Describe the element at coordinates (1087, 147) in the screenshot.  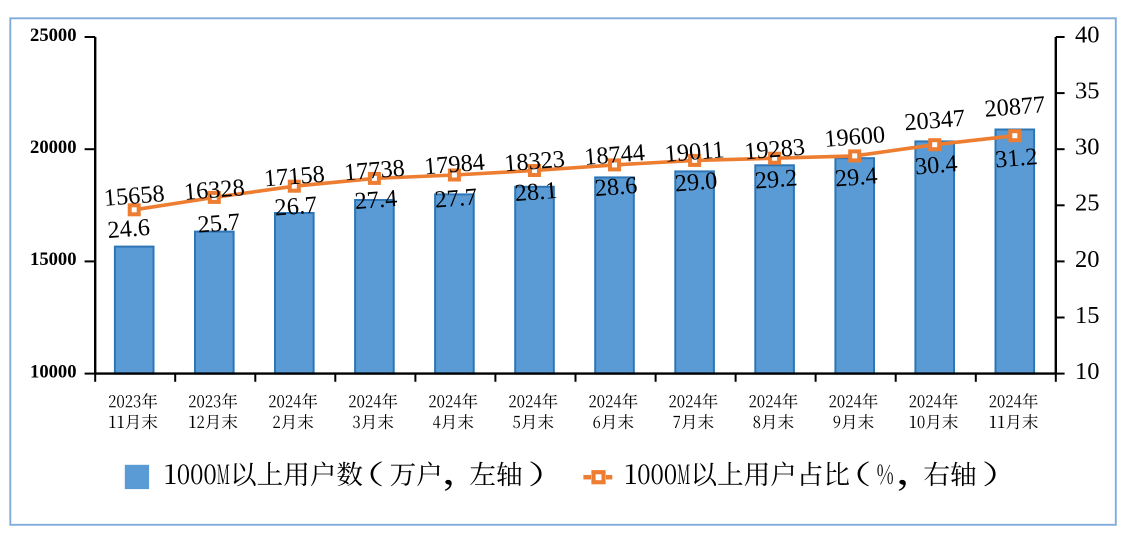
I see `svg-text: 30` at that location.